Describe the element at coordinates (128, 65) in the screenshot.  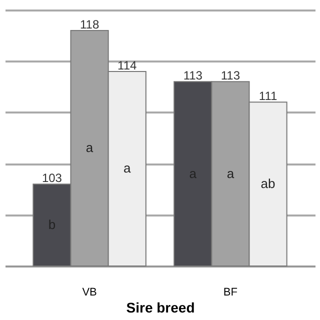
I see `data-label: 114` at that location.